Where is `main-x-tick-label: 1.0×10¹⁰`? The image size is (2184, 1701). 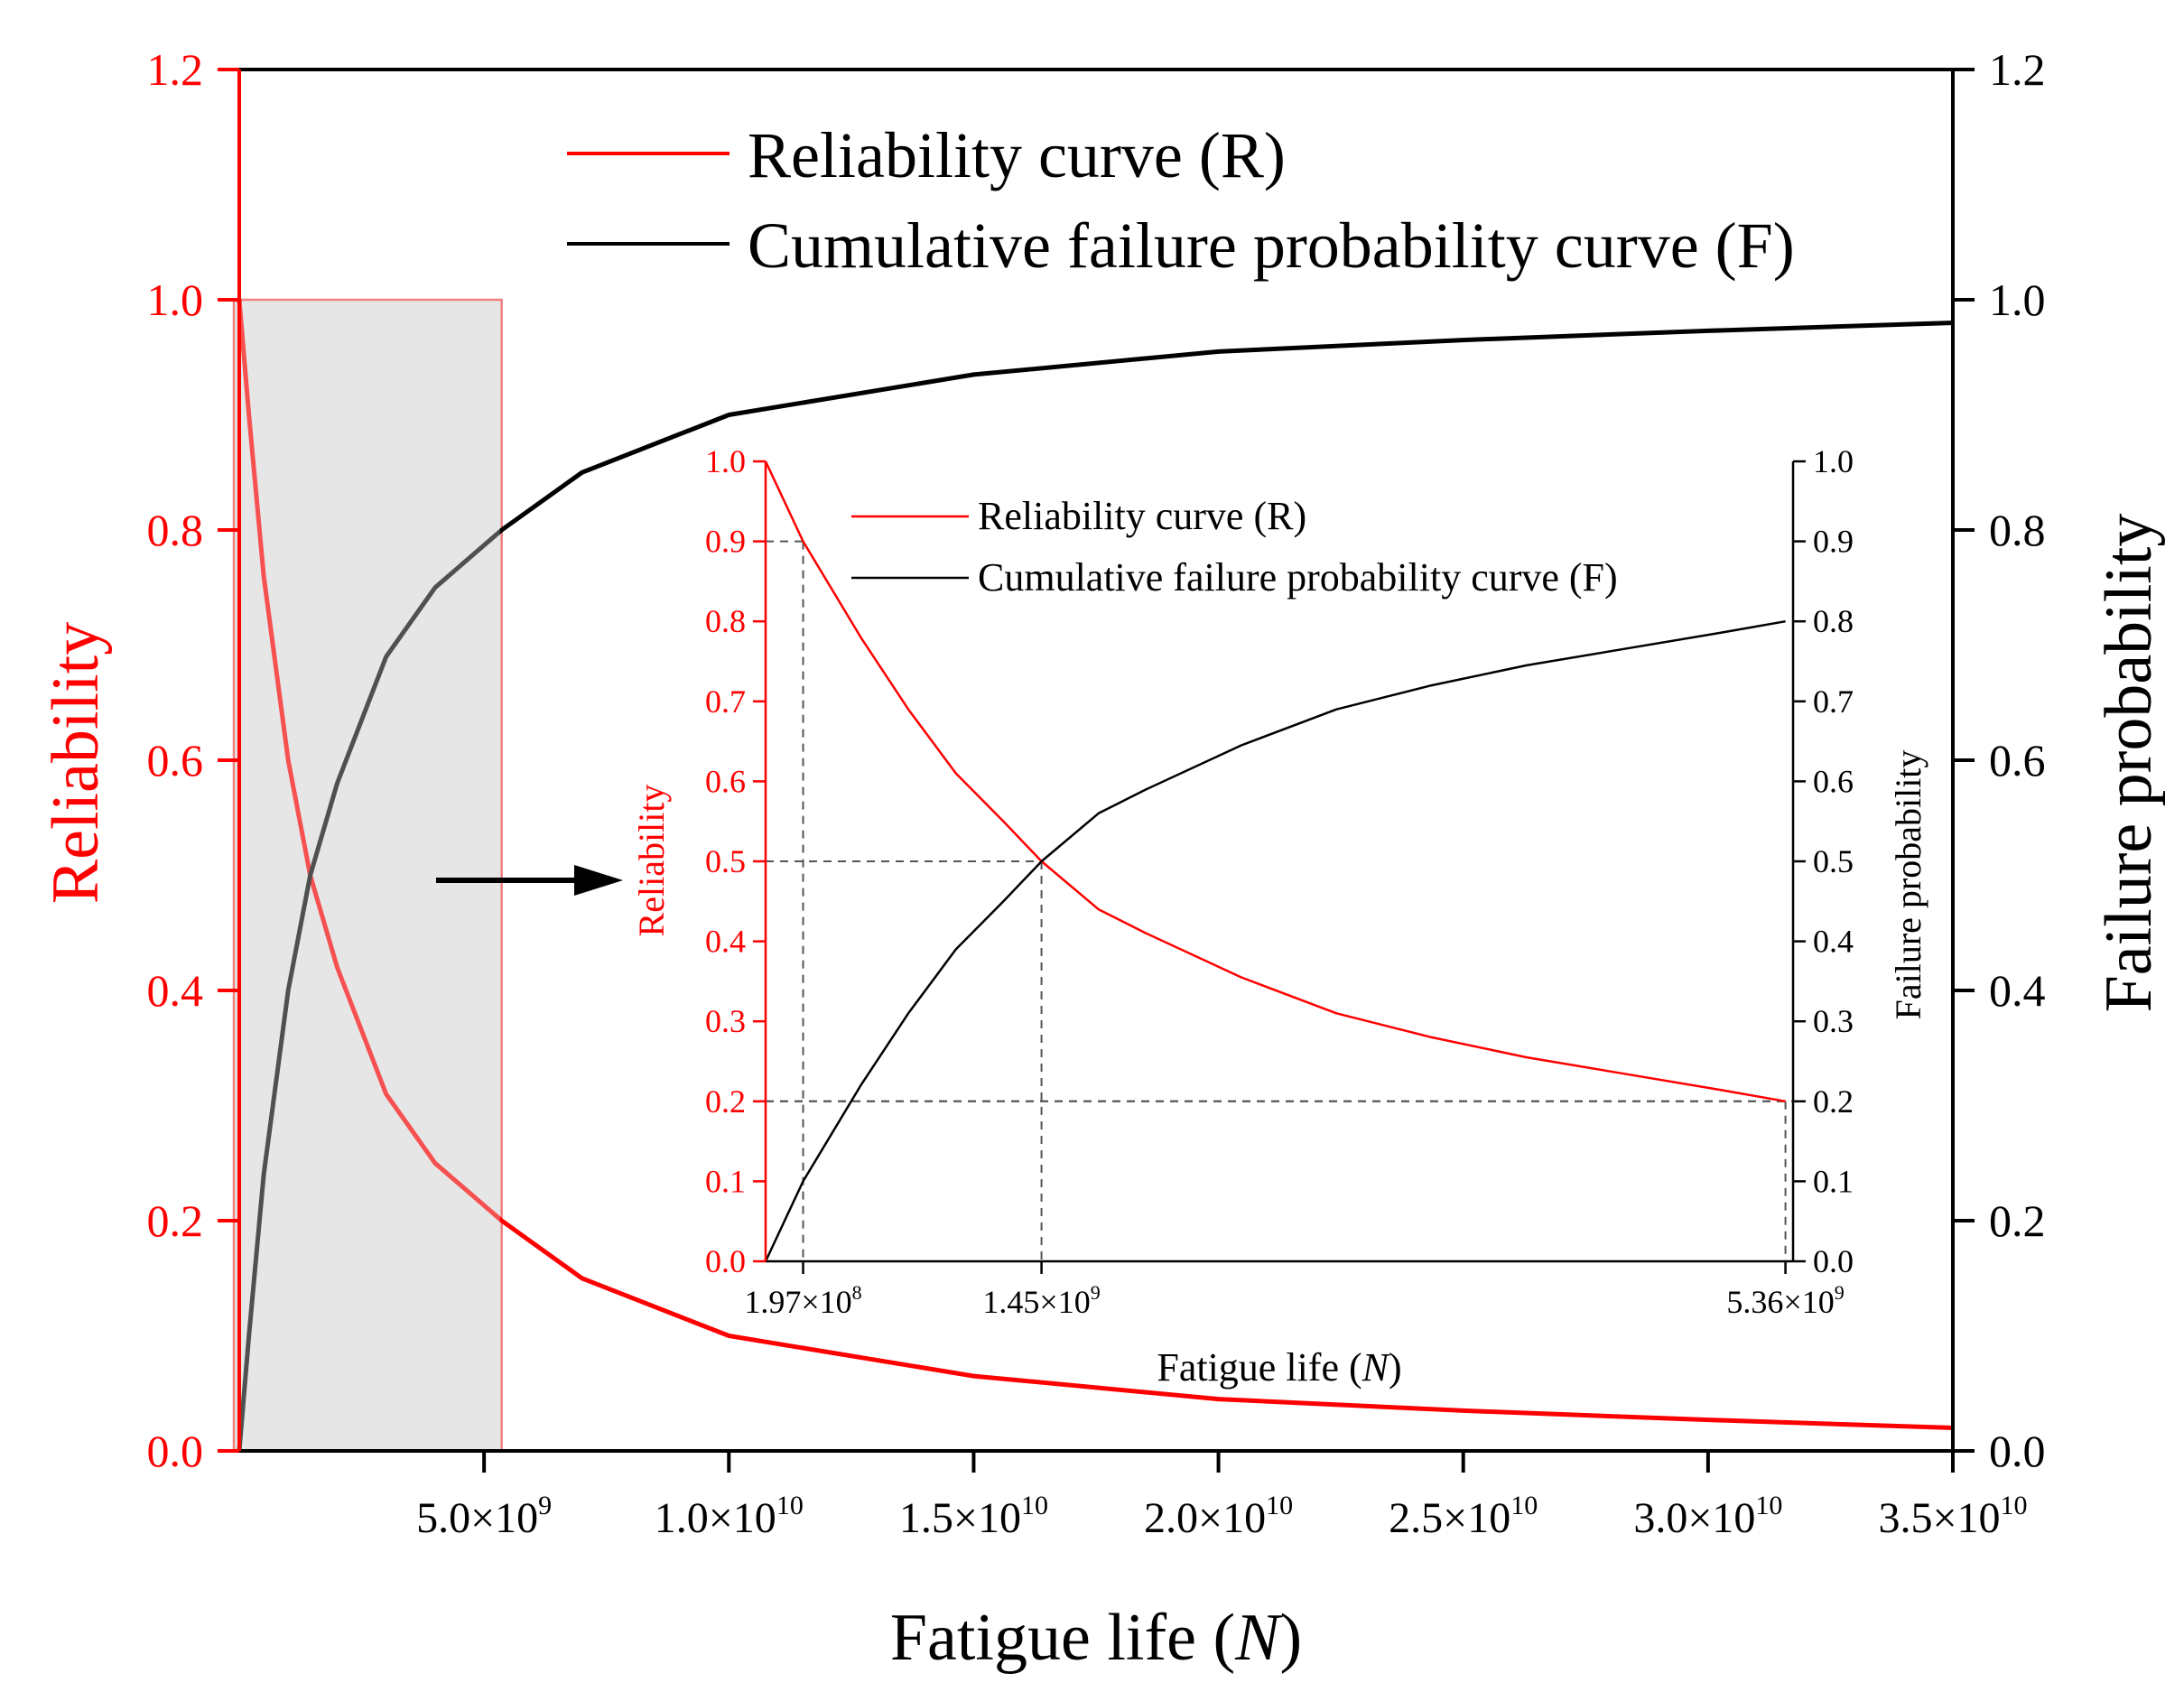 main-x-tick-label: 1.0×10¹⁰ is located at coordinates (729, 1516).